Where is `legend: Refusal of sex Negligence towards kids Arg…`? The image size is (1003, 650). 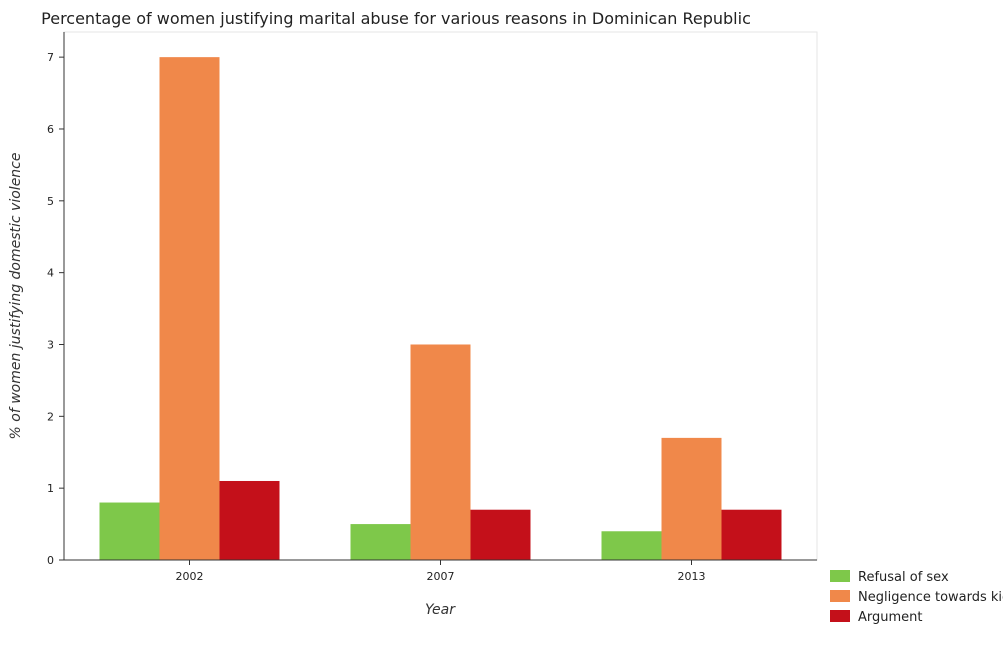
legend: Refusal of sex Negligence towards kids Arg… is located at coordinates (916, 597).